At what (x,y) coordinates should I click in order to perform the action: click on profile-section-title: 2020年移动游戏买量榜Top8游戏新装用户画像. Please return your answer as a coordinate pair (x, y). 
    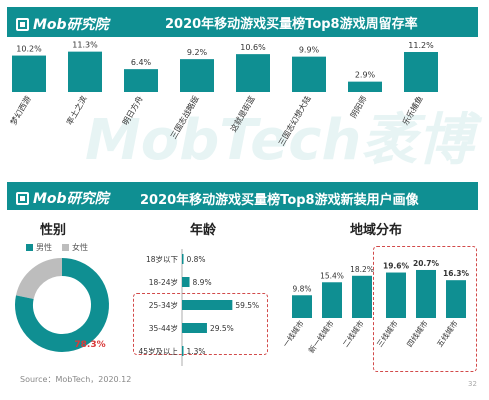
    Looking at the image, I should click on (279, 200).